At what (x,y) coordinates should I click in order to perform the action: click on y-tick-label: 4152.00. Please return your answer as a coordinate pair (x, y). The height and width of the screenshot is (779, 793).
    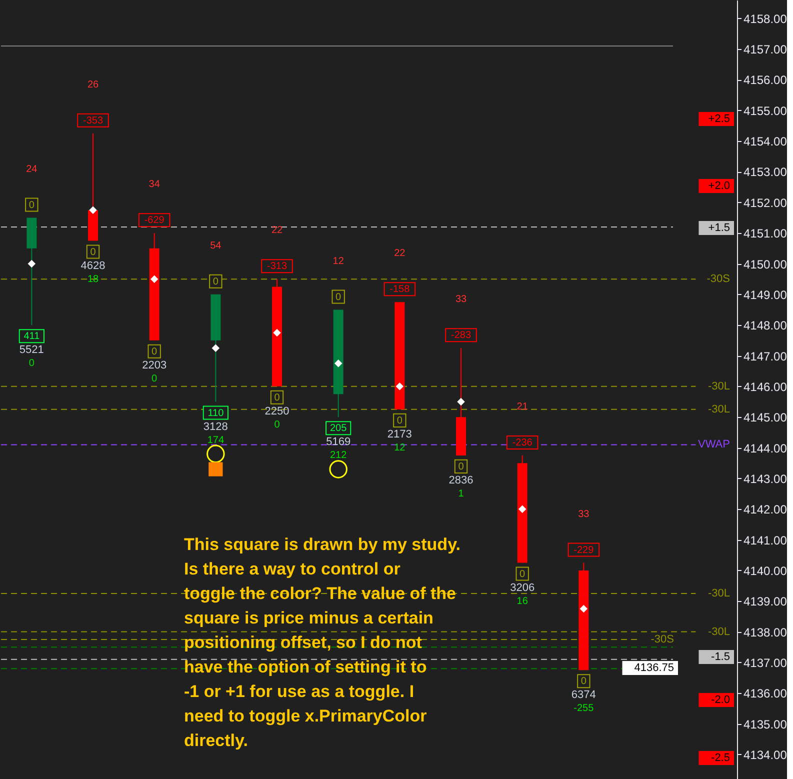
    Looking at the image, I should click on (766, 203).